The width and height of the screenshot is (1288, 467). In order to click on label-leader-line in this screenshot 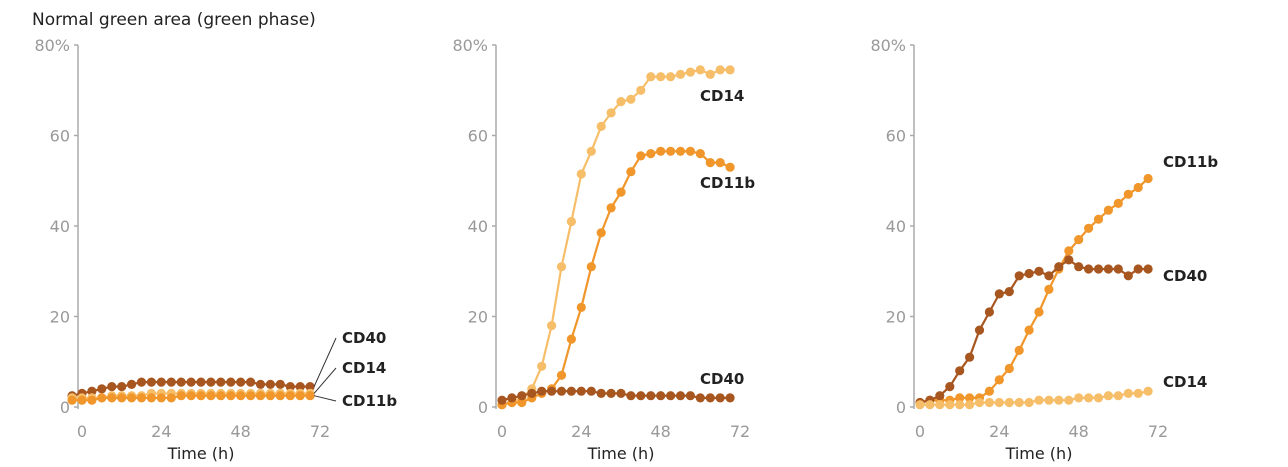, I will do `click(325, 362)`.